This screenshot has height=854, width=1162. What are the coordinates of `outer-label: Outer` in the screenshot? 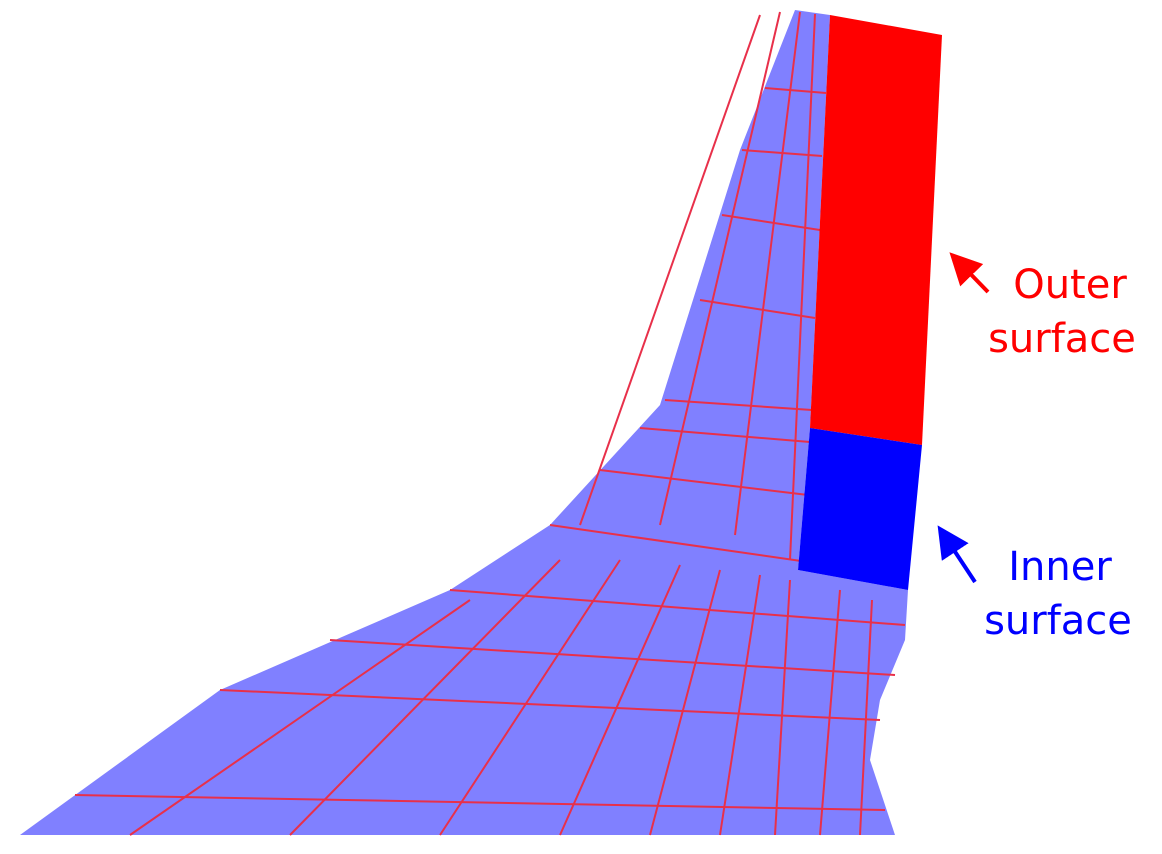 It's located at (1070, 285).